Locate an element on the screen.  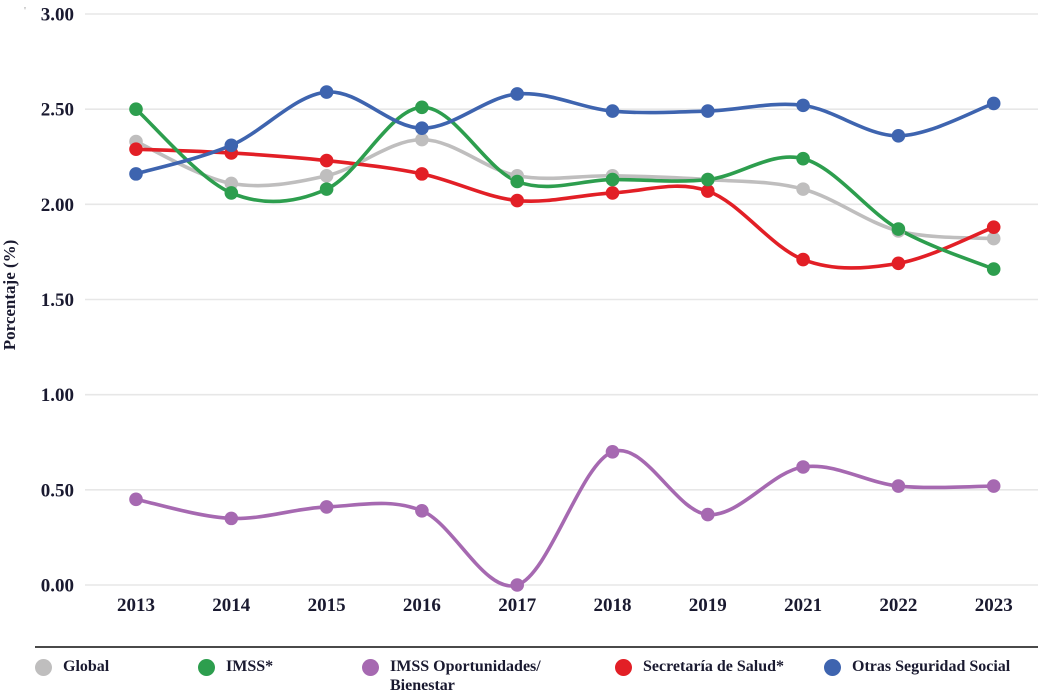
y-axis-title: Porcentaje (%) is located at coordinates (9, 295).